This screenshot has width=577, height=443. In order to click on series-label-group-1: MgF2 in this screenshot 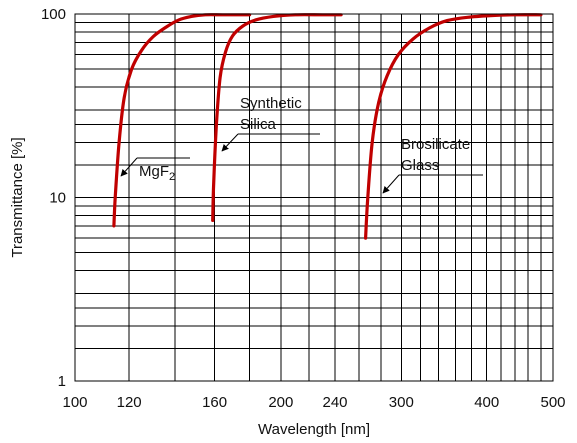, I will do `click(155, 170)`.